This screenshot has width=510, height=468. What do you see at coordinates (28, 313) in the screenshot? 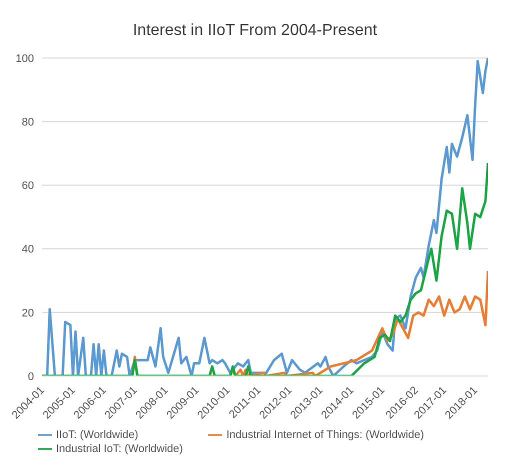
I see `y-tick-label: 20` at bounding box center [28, 313].